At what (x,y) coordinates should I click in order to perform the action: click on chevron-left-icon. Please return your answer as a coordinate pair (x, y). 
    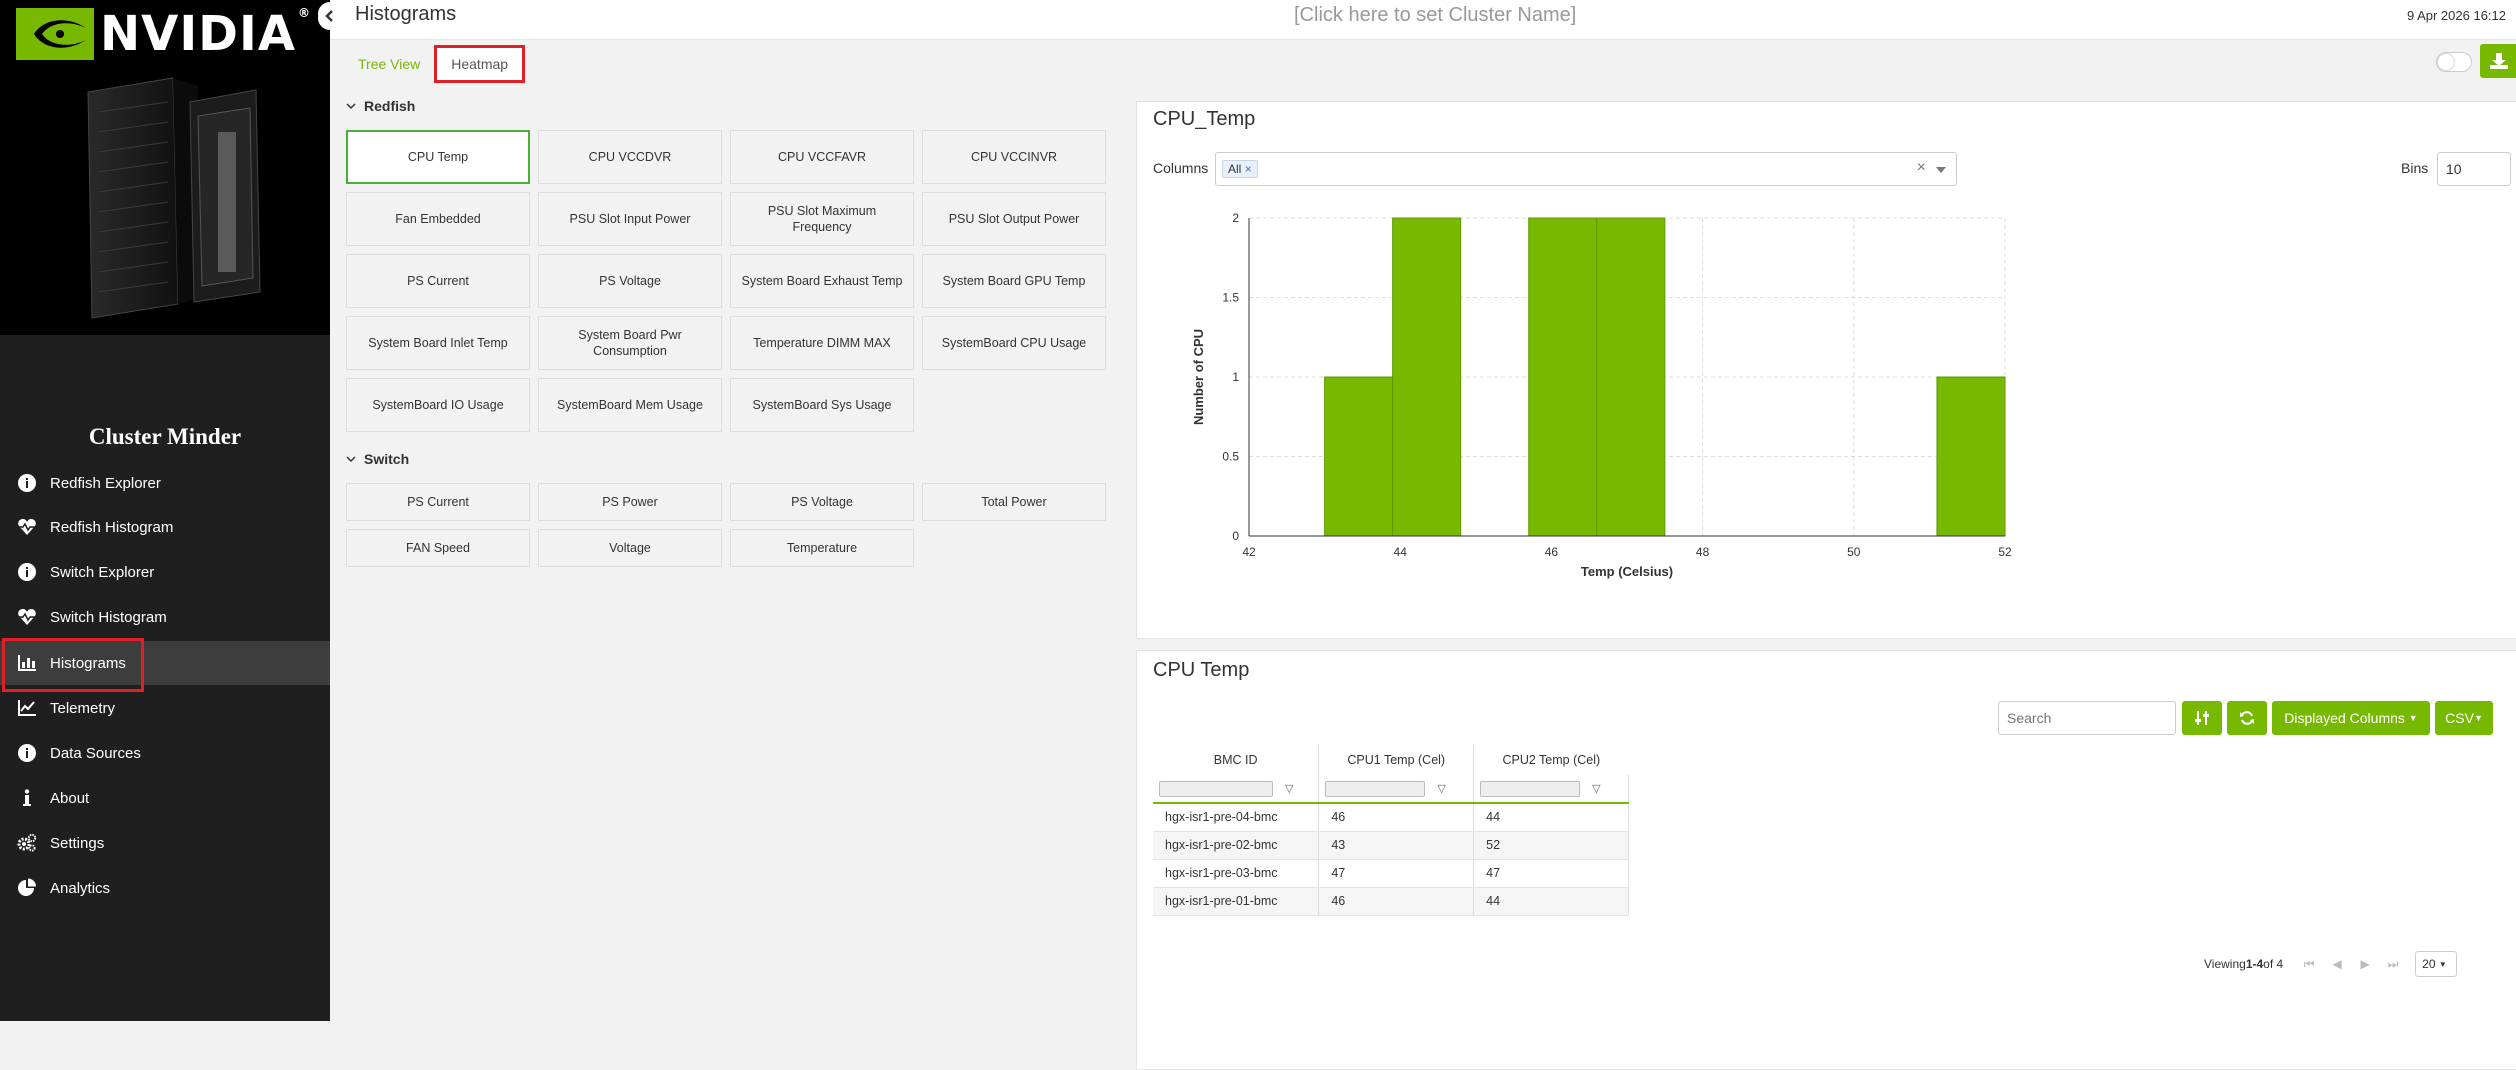
    Looking at the image, I should click on (329, 16).